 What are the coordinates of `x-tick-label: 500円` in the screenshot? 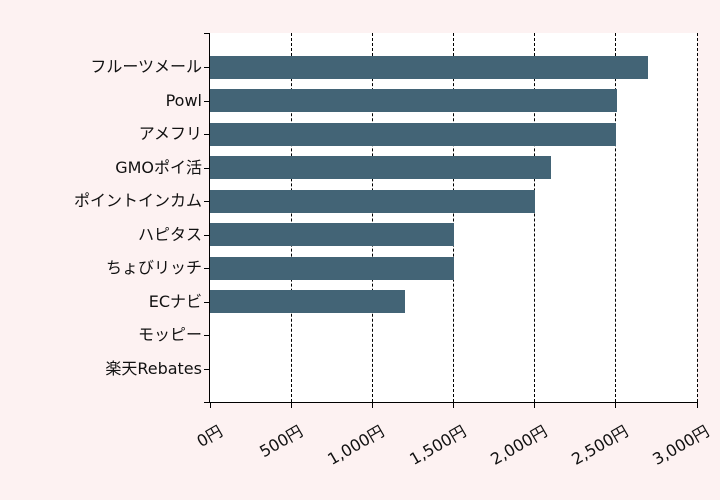 It's located at (281, 441).